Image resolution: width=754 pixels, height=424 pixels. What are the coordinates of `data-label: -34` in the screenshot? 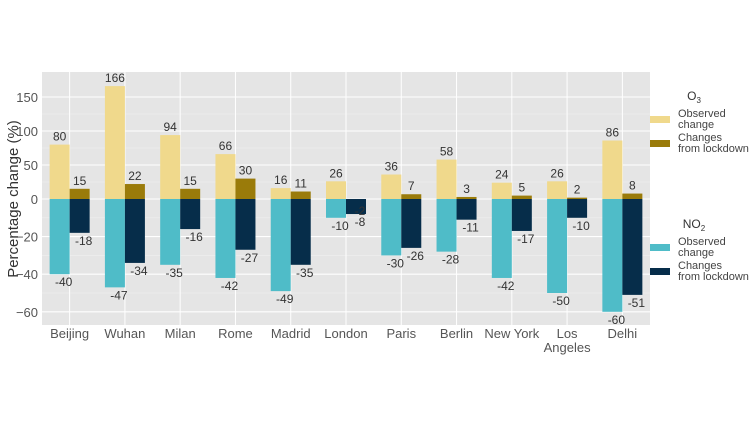 It's located at (139, 271).